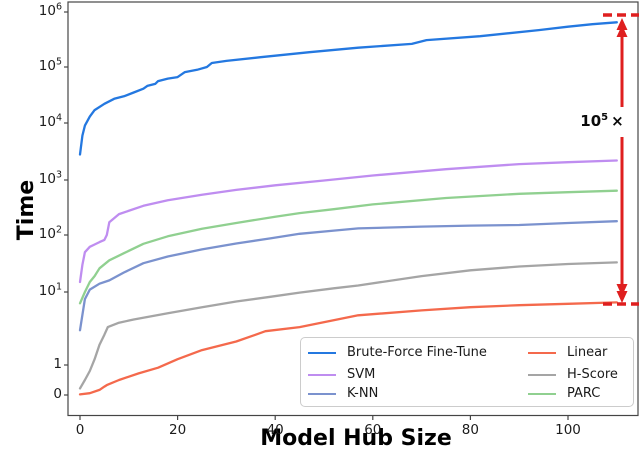 This screenshot has height=453, width=640. Describe the element at coordinates (57, 394) in the screenshot. I see `y-tick-label: 0` at that location.